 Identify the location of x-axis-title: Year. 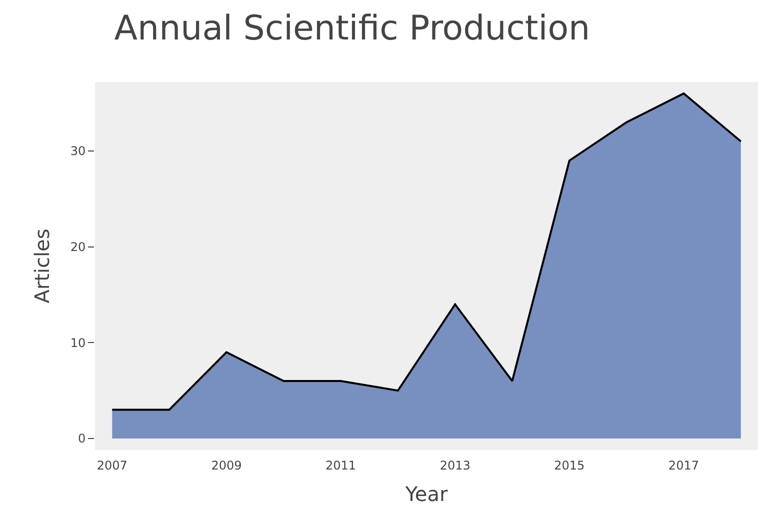
(426, 494).